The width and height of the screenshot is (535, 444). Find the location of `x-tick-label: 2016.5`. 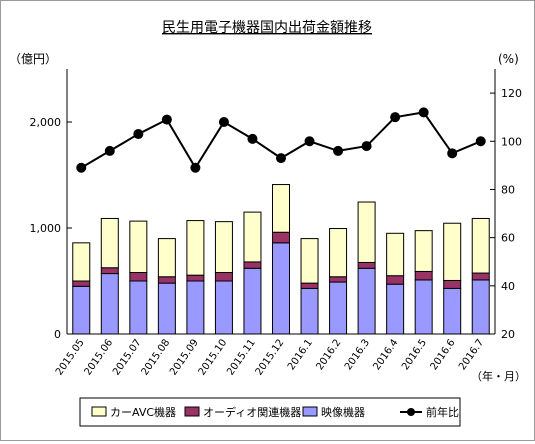

x-tick-label: 2016.5 is located at coordinates (414, 354).